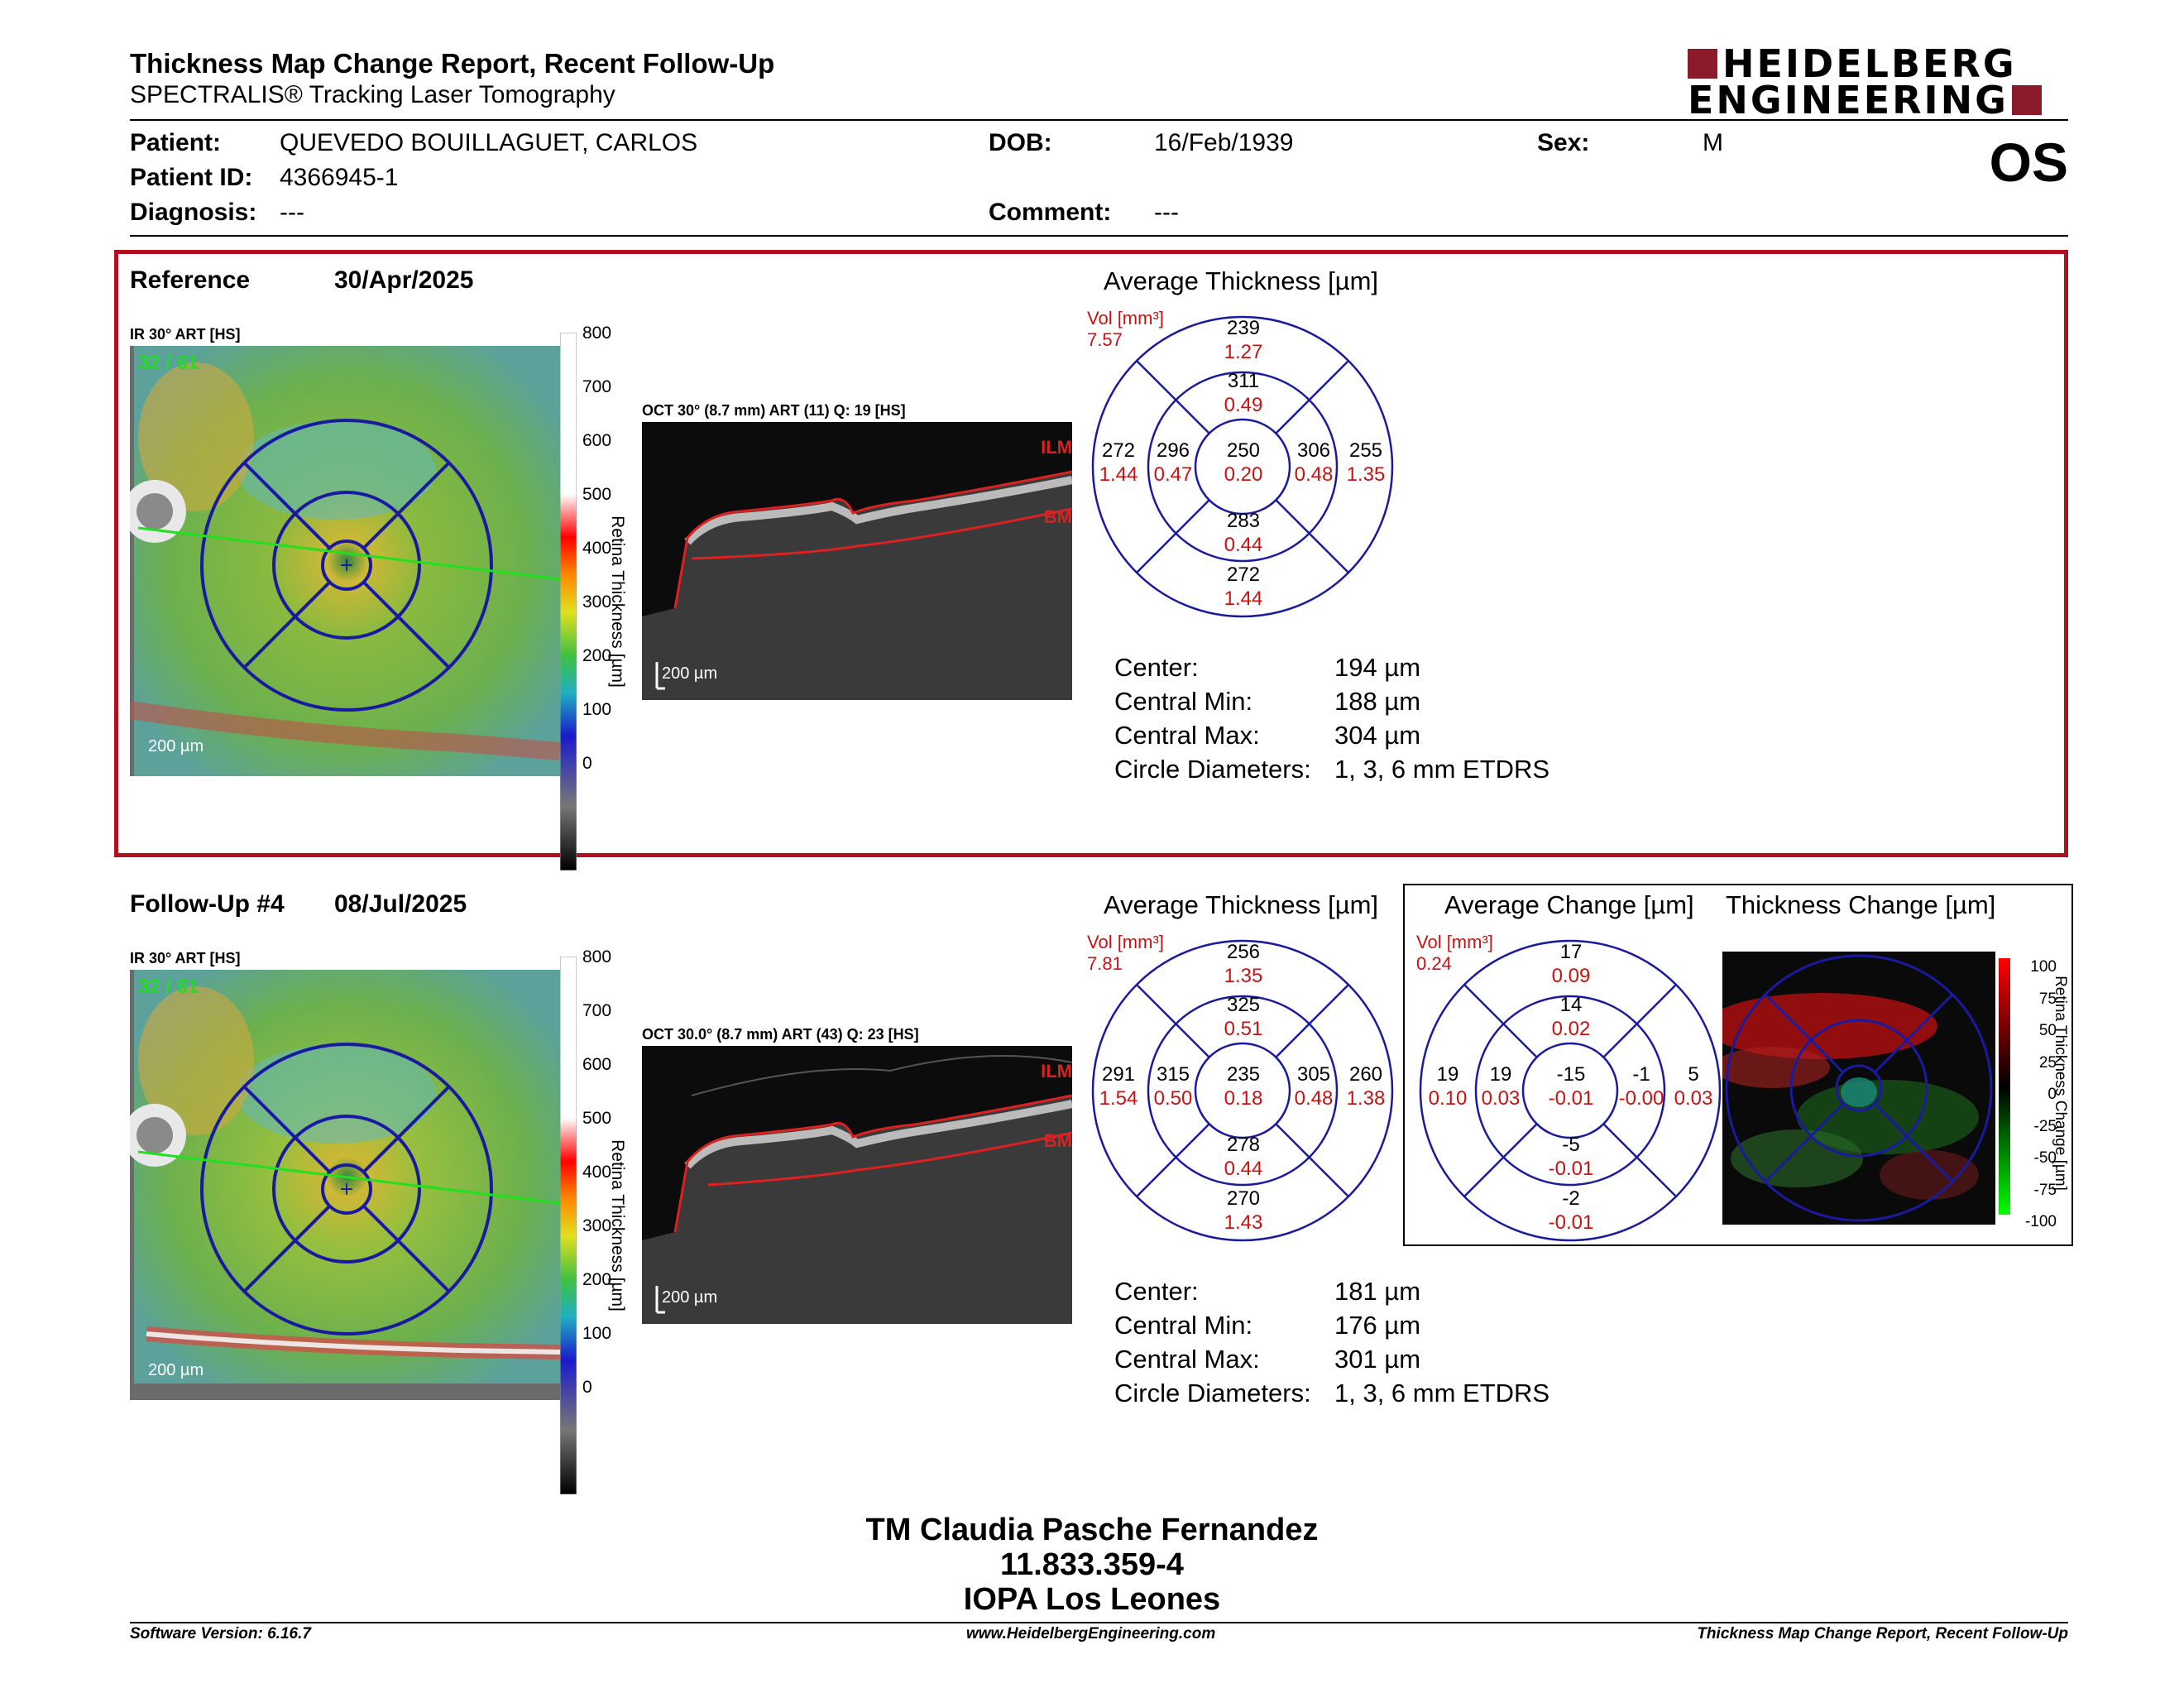 Image resolution: width=2184 pixels, height=1688 pixels. Describe the element at coordinates (220, 1633) in the screenshot. I see `software-version: Software Version: 6.16.7` at that location.